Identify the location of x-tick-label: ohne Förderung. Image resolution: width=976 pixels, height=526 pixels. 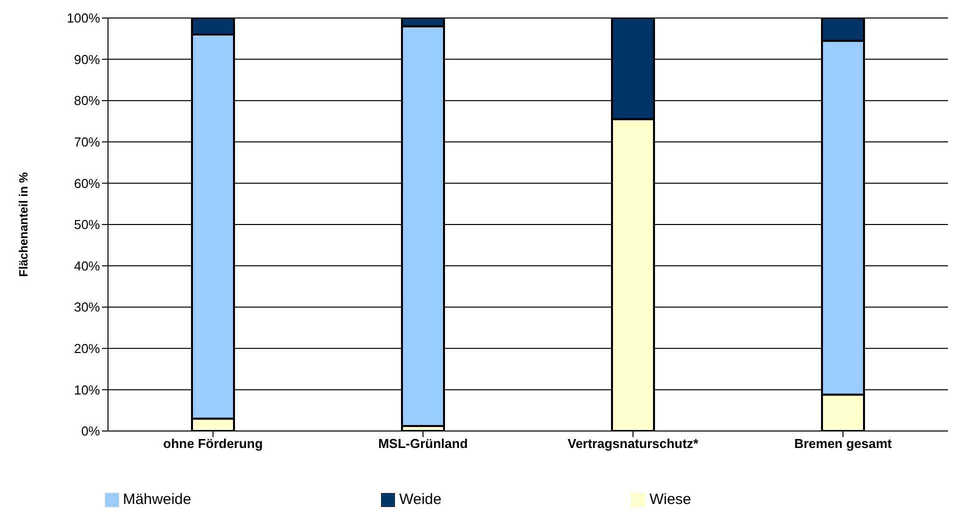
(213, 444).